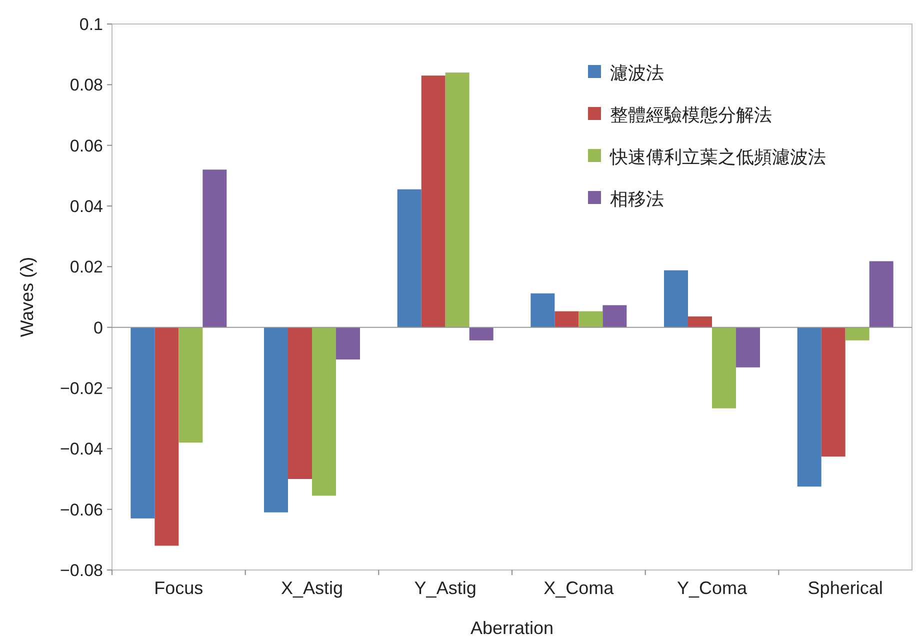  Describe the element at coordinates (691, 115) in the screenshot. I see `legend-label: 整體經驗模態分解法` at that location.